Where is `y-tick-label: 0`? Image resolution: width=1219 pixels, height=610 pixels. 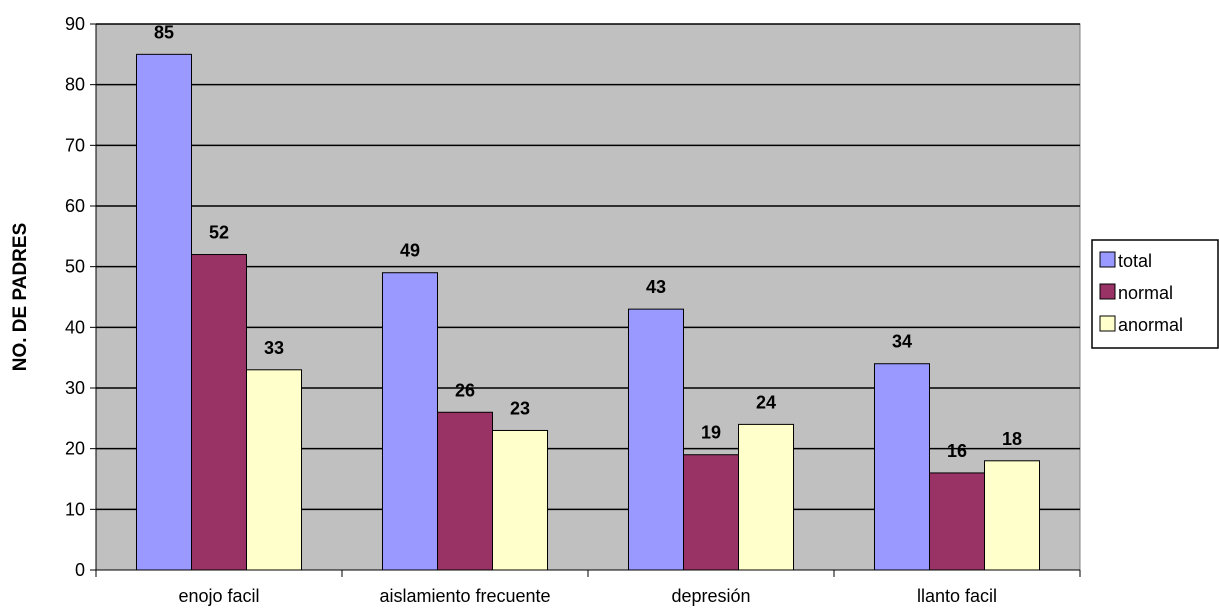
y-tick-label: 0 is located at coordinates (80, 570).